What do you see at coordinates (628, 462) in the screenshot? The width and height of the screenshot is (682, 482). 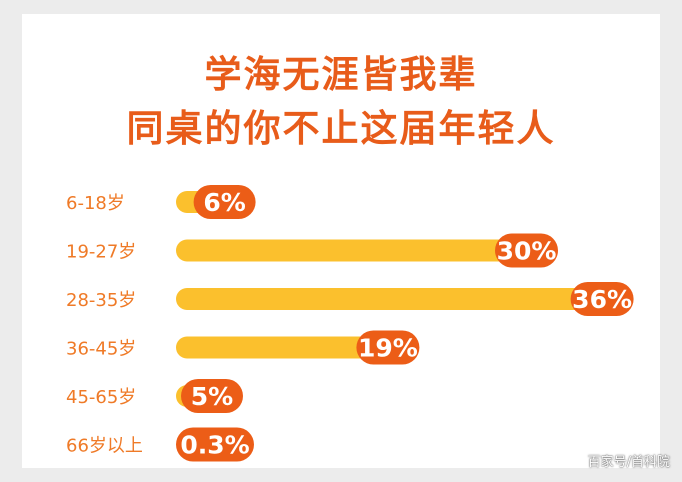 I see `watermark: 百家号/首科院` at bounding box center [628, 462].